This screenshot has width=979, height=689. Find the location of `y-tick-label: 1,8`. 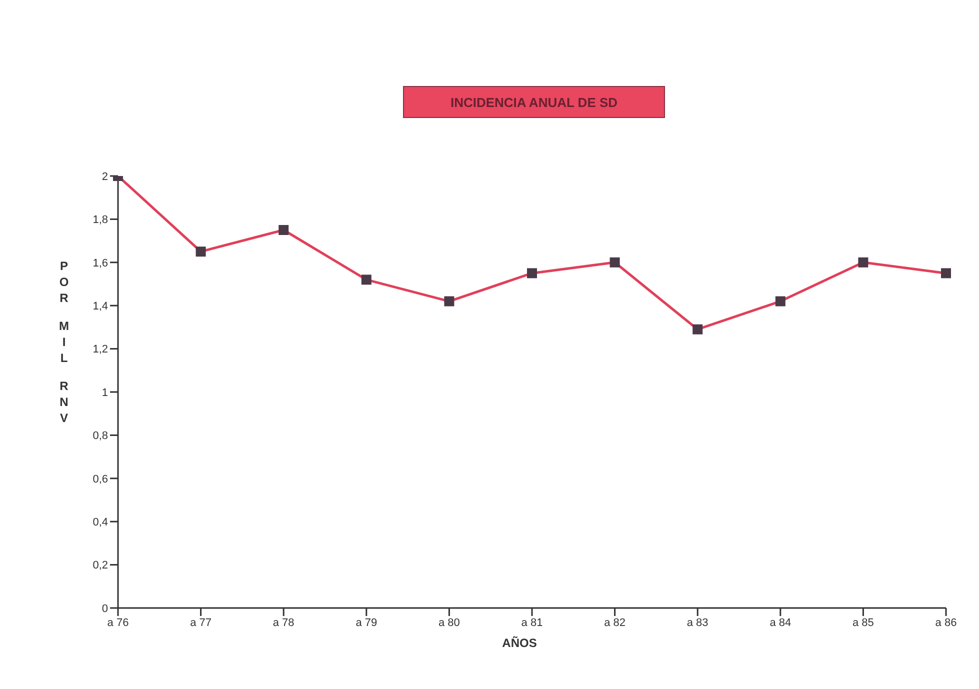

y-tick-label: 1,8 is located at coordinates (100, 220).